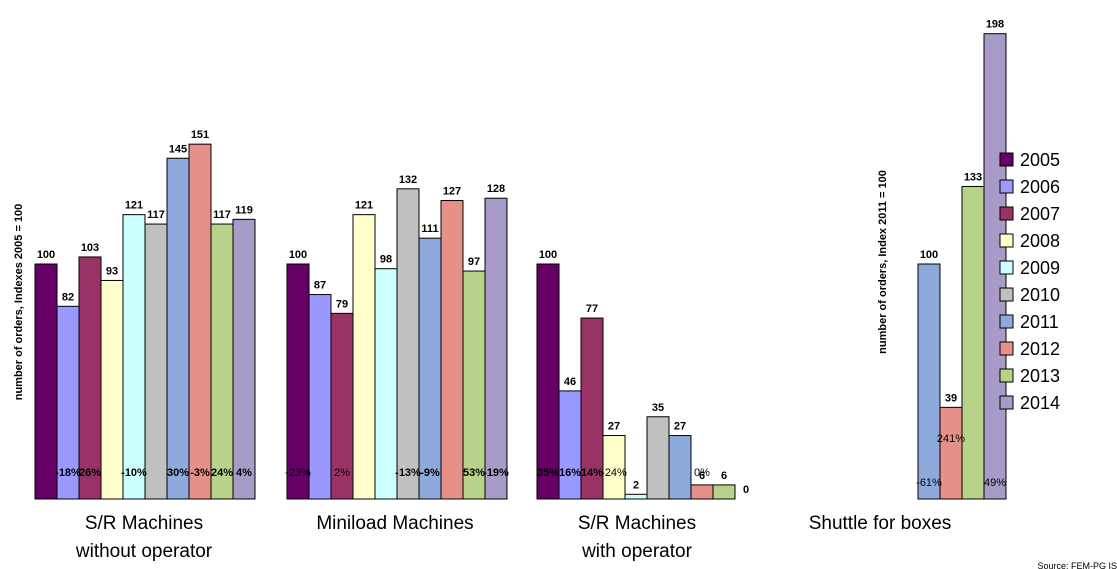 The image size is (1117, 569). Describe the element at coordinates (724, 492) in the screenshot. I see `bar-g3-2013` at that location.